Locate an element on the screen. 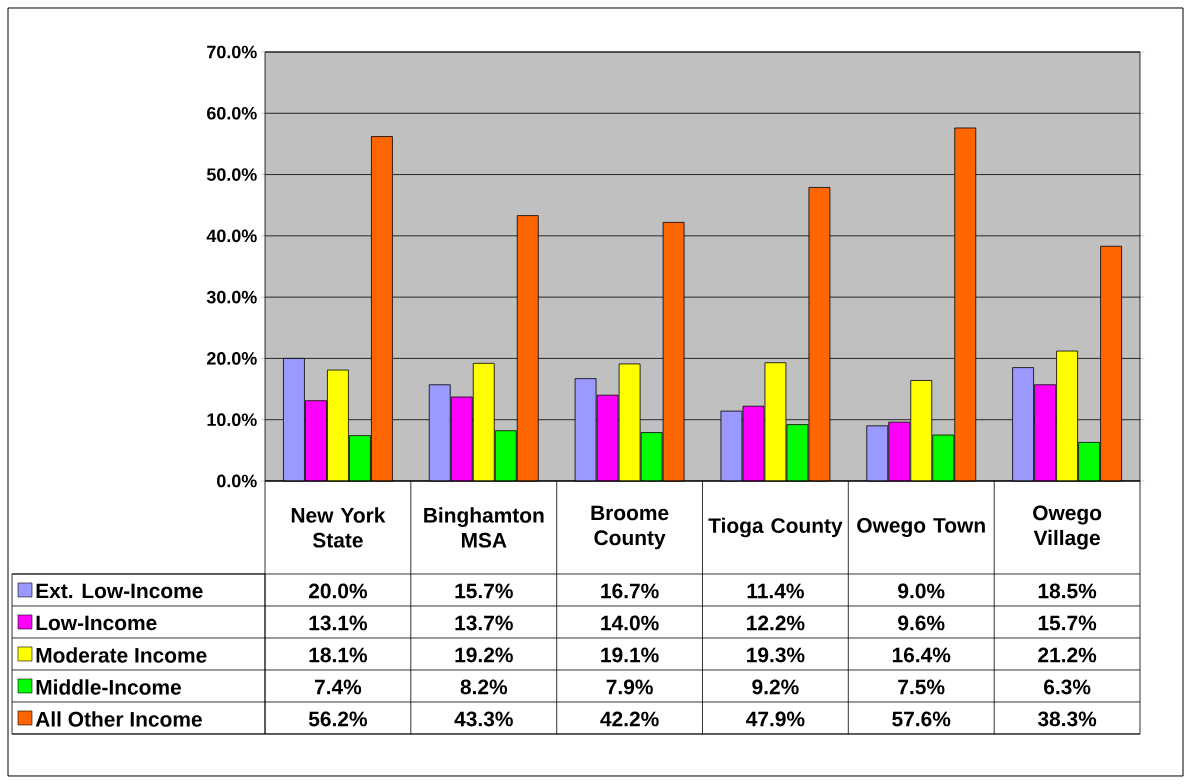 This screenshot has width=1191, height=784. legend-label: Moderate Income is located at coordinates (121, 655).